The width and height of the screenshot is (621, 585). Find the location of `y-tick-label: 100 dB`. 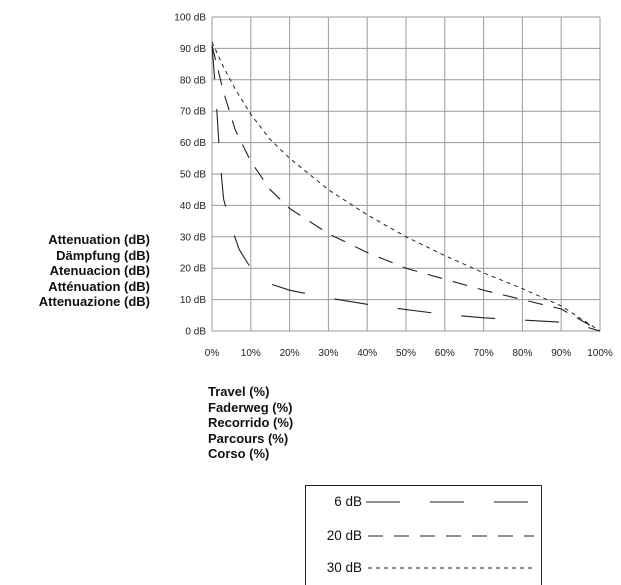

y-tick-label: 100 dB is located at coordinates (190, 18).